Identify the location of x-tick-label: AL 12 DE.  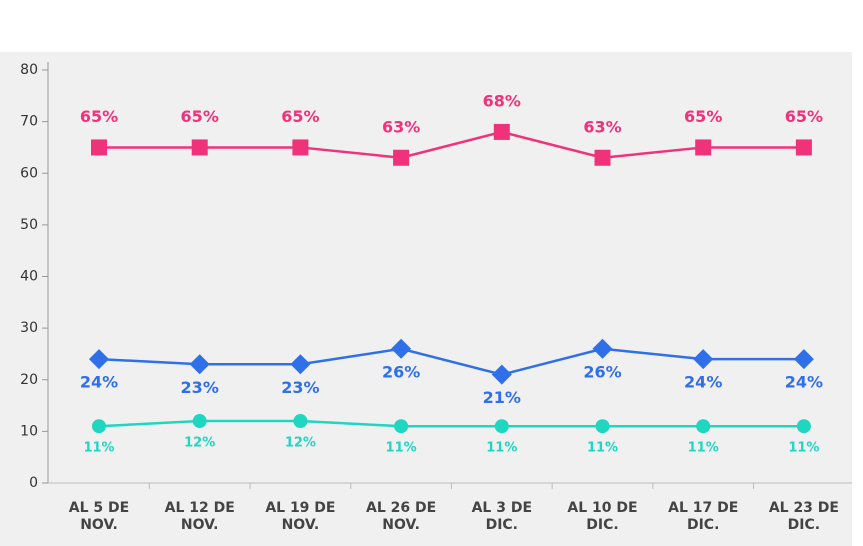
(200, 508).